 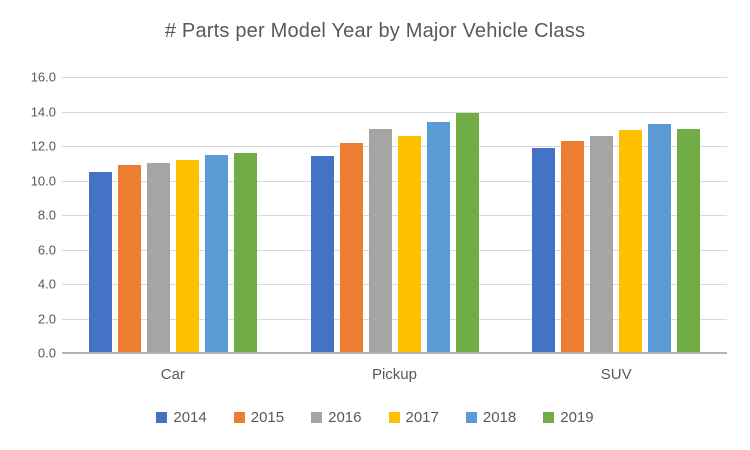 What do you see at coordinates (499, 417) in the screenshot?
I see `legend-label: 2018` at bounding box center [499, 417].